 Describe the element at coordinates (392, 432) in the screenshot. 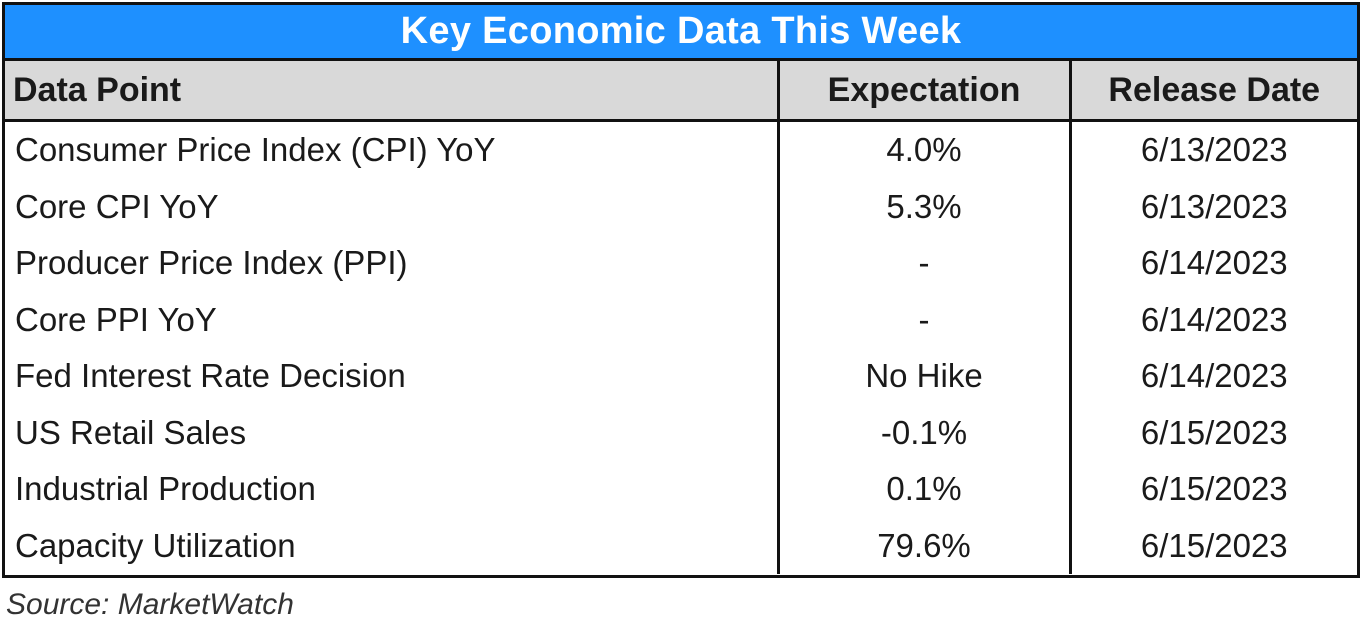

I see `cell-data-point: US Retail Sales` at that location.